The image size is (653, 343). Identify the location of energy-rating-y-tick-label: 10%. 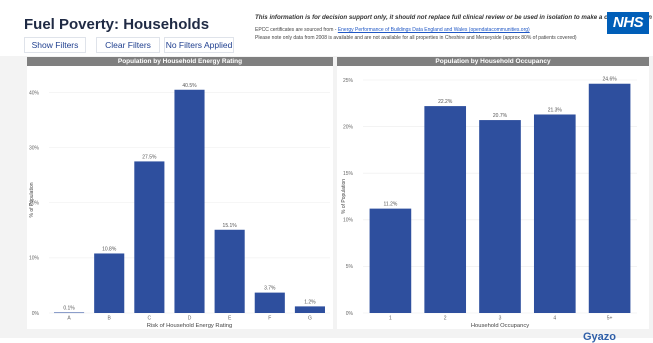
(34, 259).